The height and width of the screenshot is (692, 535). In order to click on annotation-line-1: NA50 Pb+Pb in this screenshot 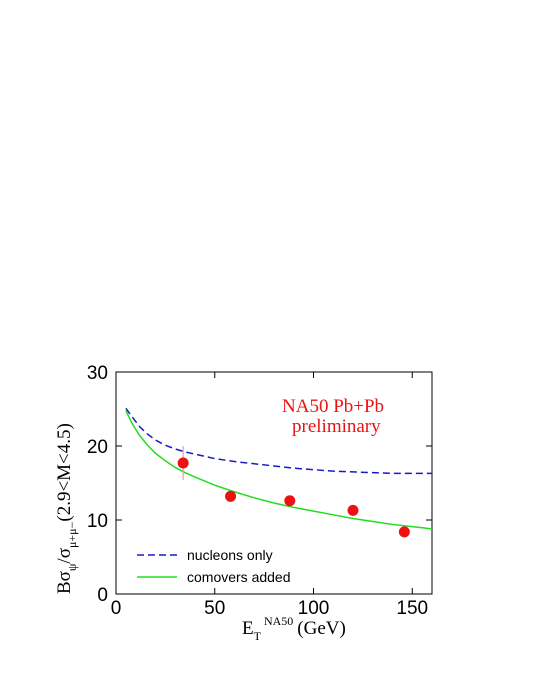, I will do `click(333, 406)`.